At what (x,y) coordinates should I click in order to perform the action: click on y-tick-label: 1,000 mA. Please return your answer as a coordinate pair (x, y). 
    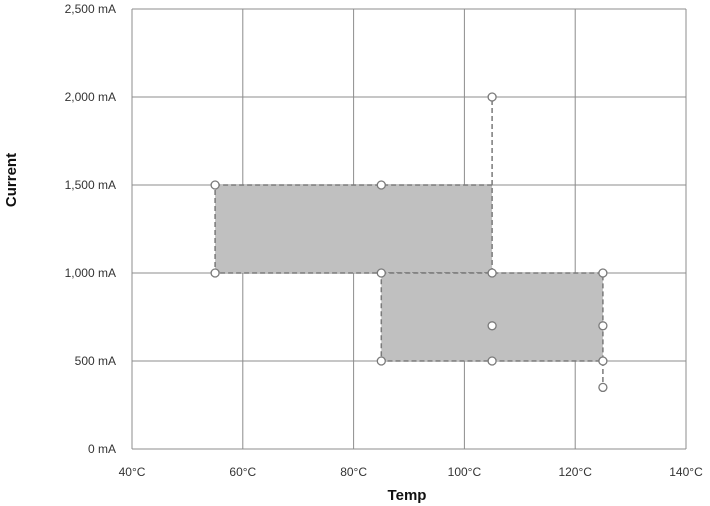
    Looking at the image, I should click on (90, 273).